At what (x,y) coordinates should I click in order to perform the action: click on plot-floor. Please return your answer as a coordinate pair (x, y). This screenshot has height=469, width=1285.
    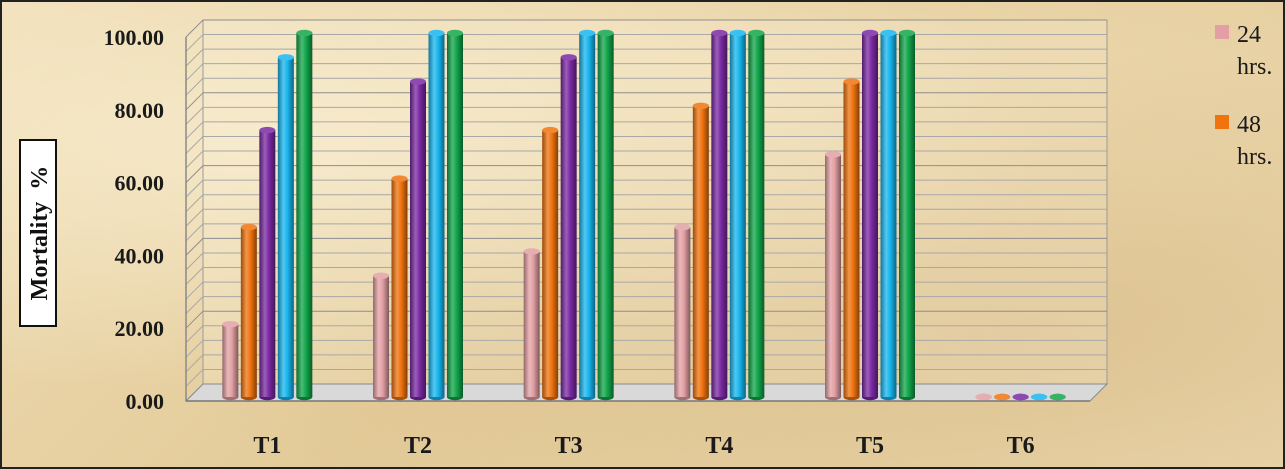
    Looking at the image, I should click on (646, 392).